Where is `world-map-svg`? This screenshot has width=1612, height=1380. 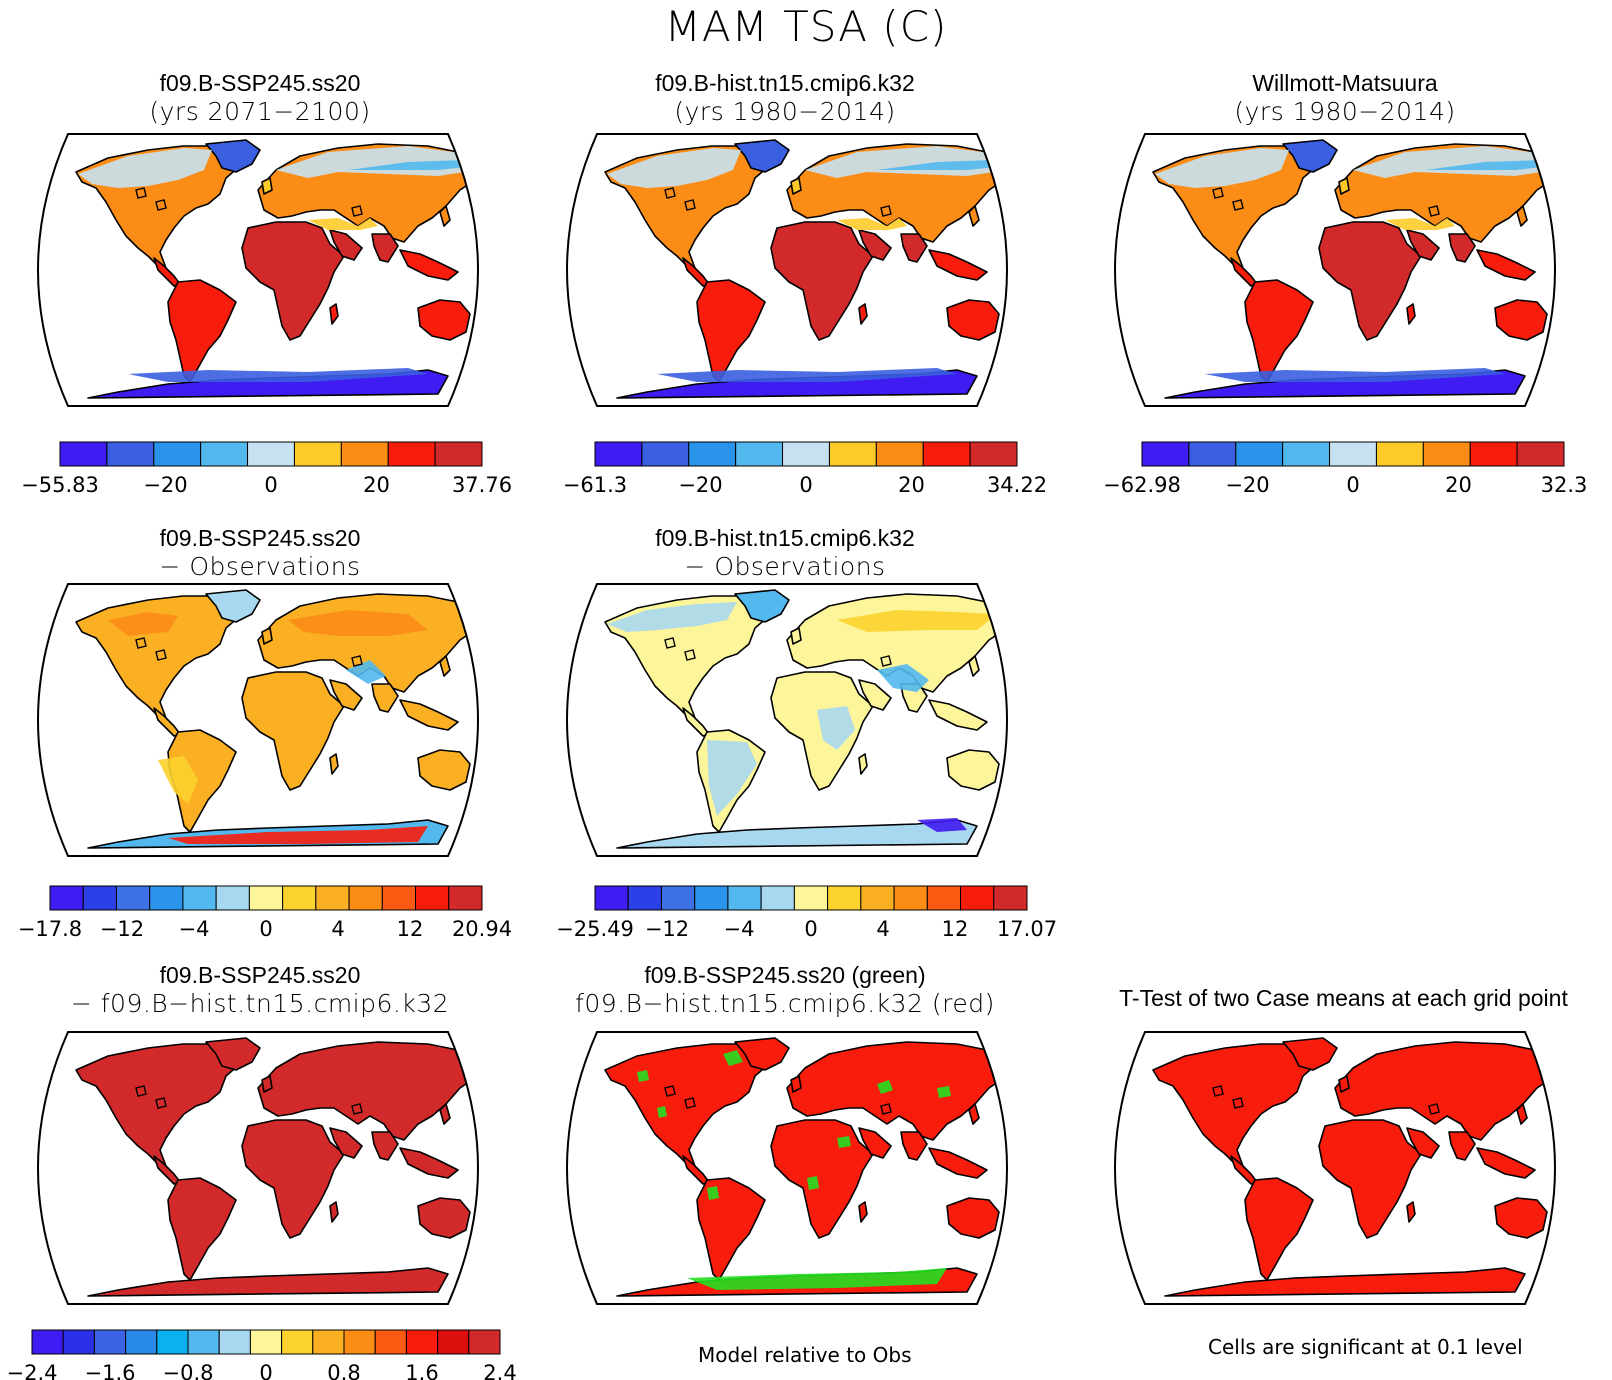
world-map-svg is located at coordinates (787, 270).